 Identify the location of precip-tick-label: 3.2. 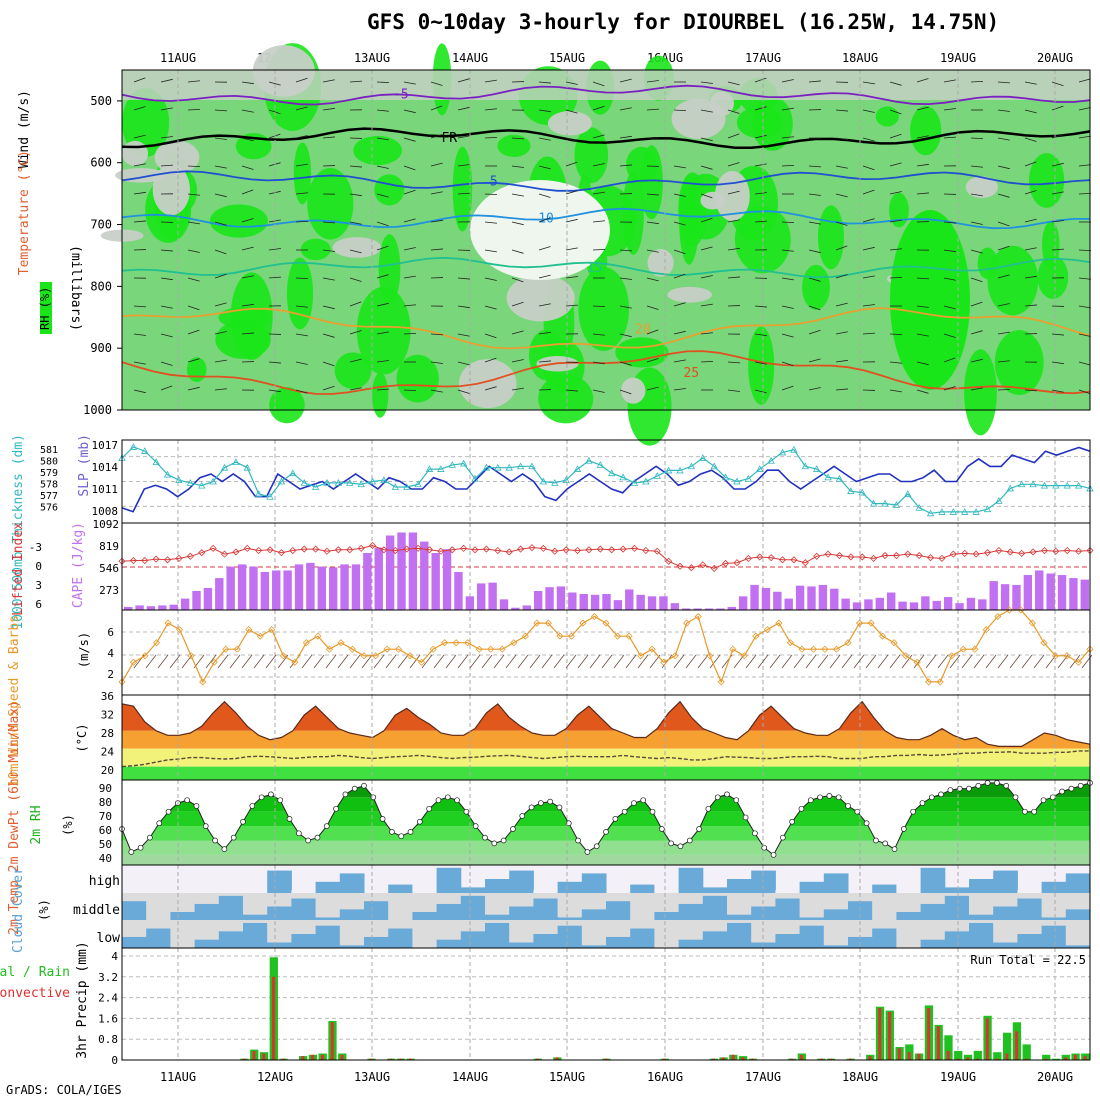
(108, 977).